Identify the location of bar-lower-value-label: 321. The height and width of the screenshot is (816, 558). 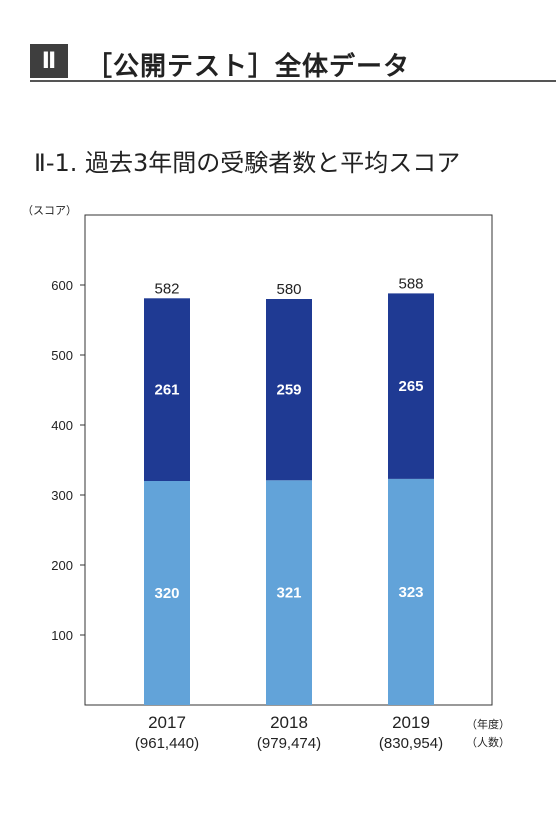
(288, 593).